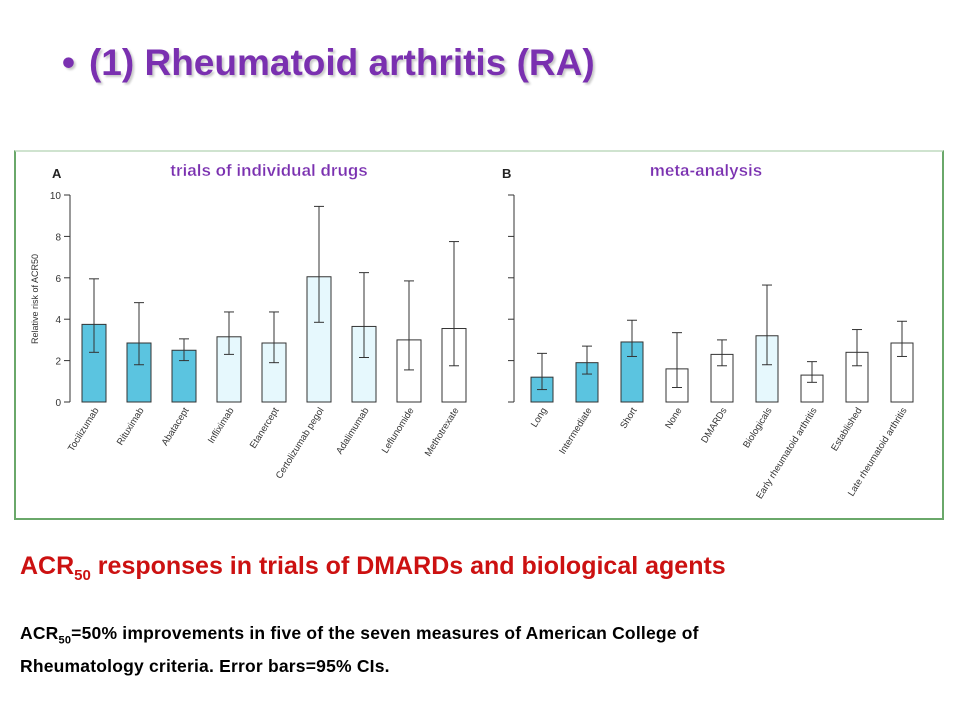 The width and height of the screenshot is (960, 720). I want to click on panel-a-letter: A, so click(57, 173).